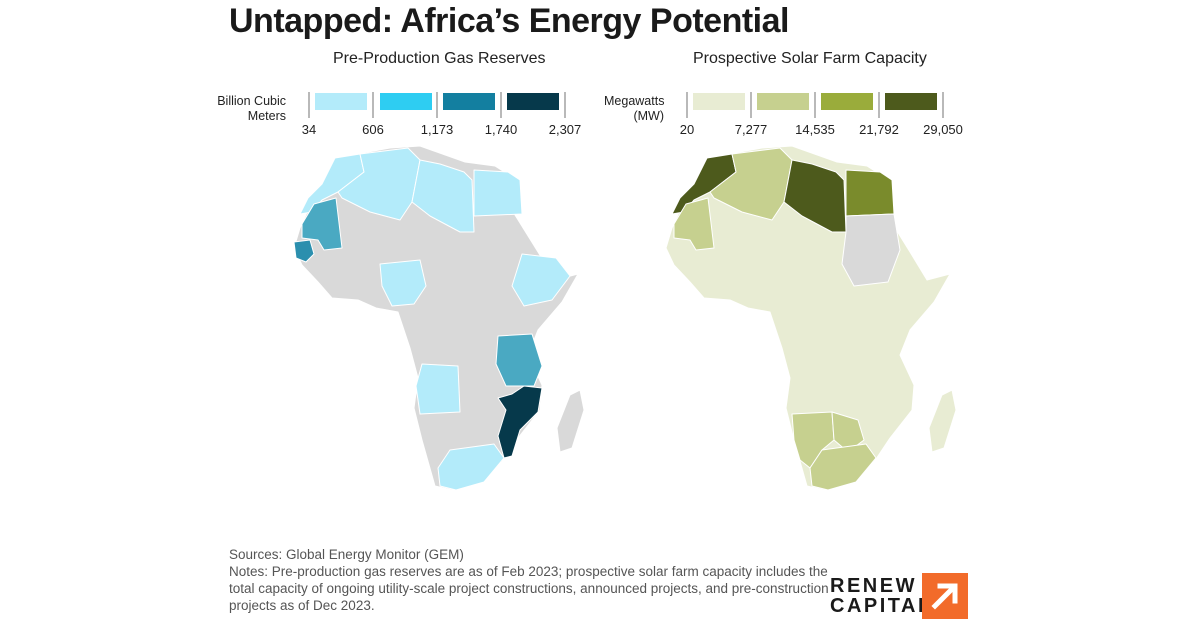 The height and width of the screenshot is (628, 1200). Describe the element at coordinates (810, 58) in the screenshot. I see `solar-map-subtitle: Prospective Solar Farm Capacity` at that location.